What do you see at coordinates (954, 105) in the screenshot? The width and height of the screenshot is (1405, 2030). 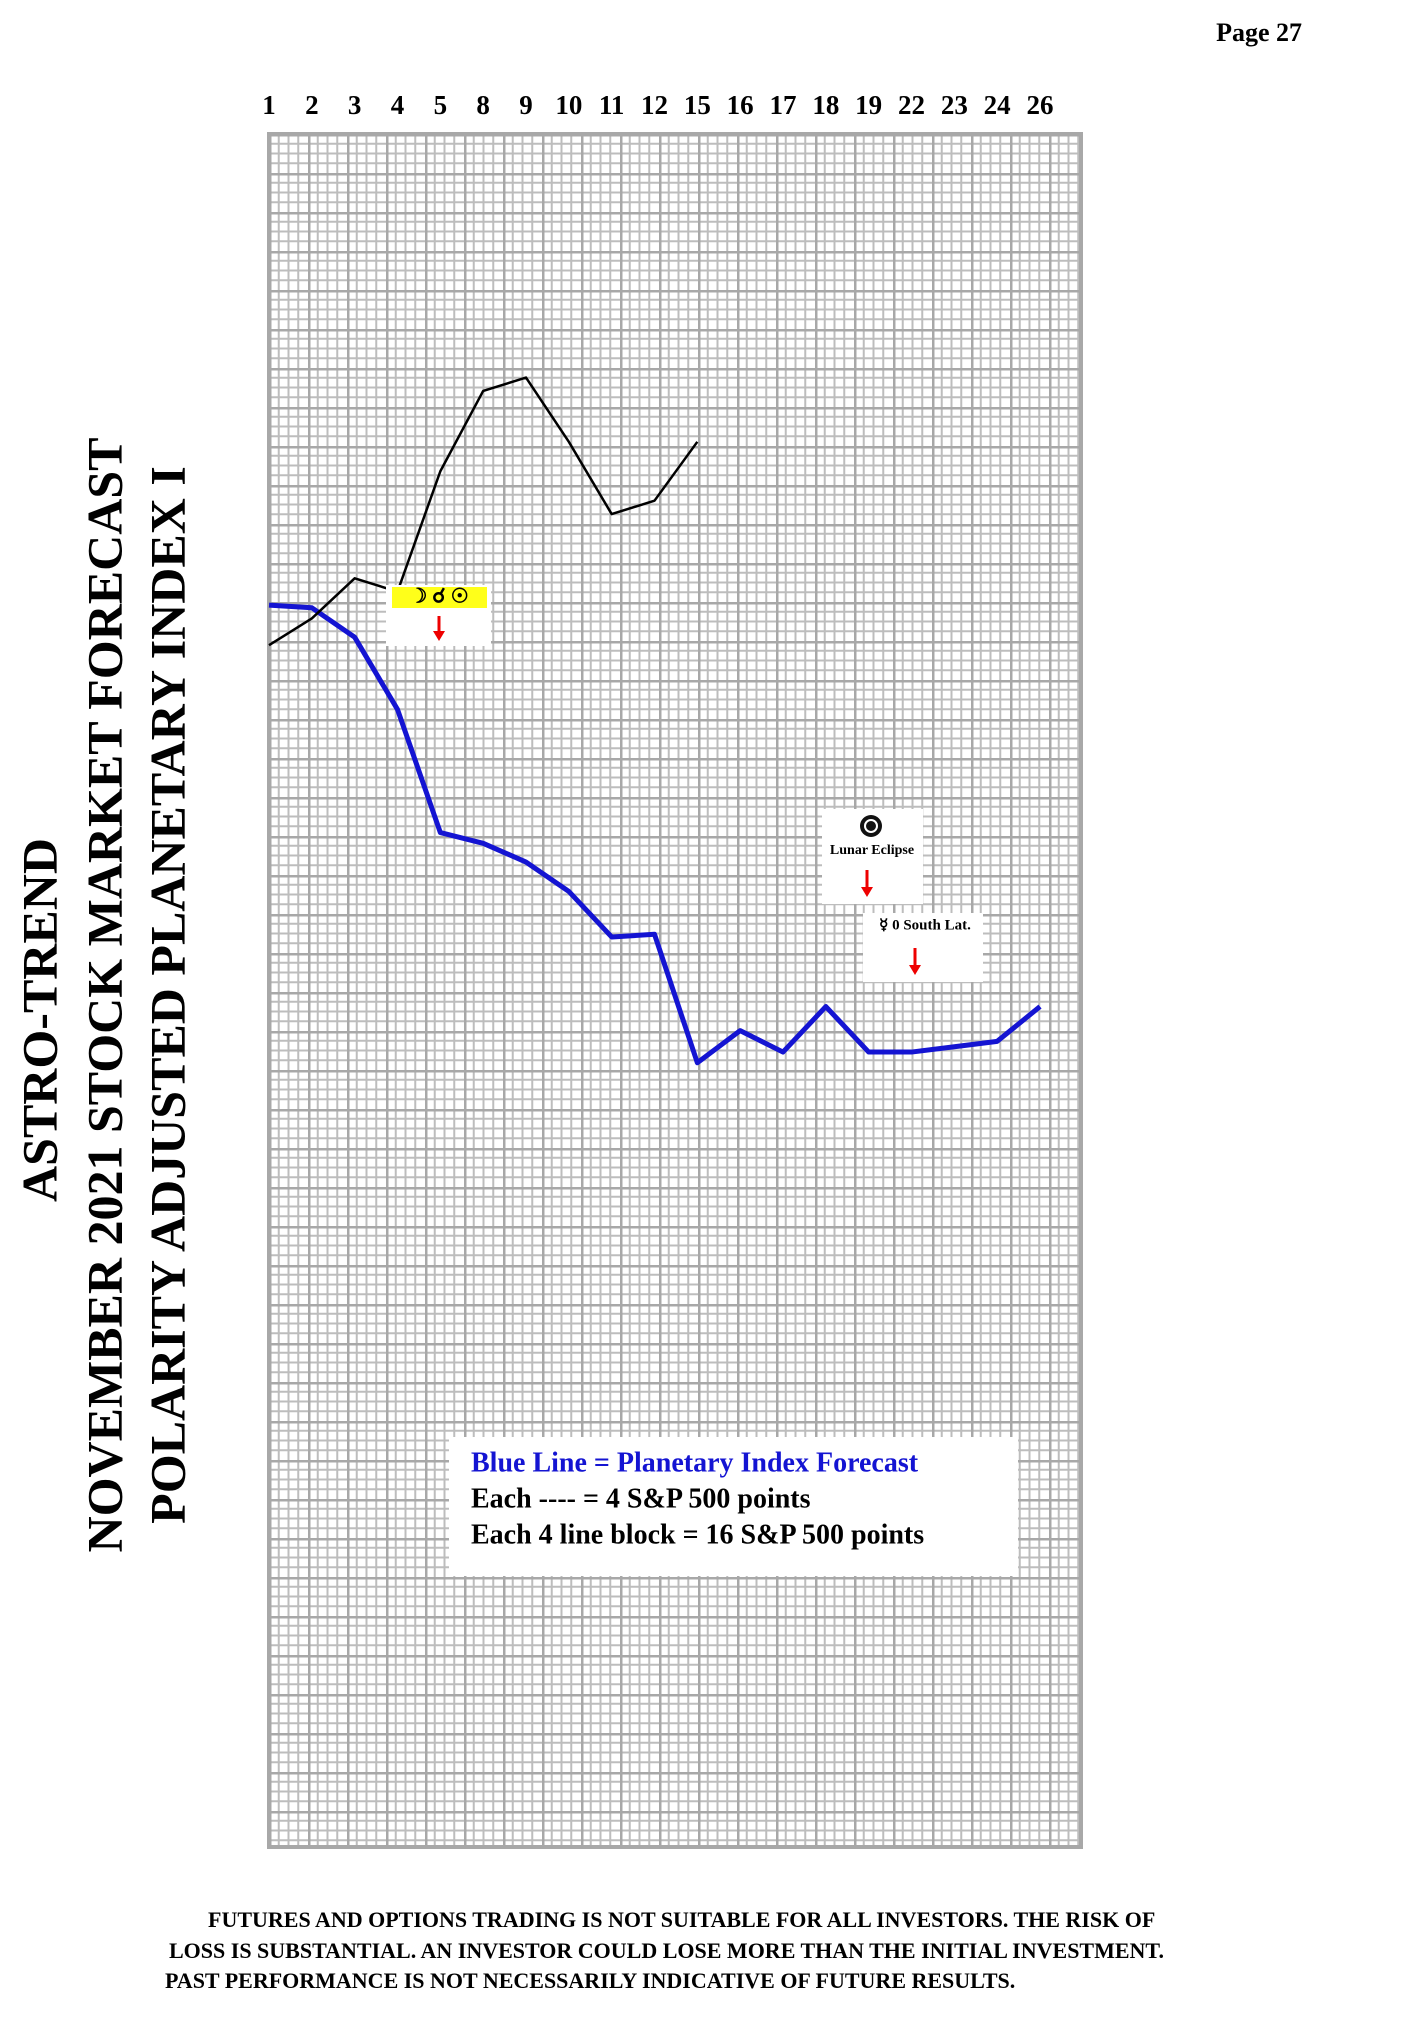 I see `x-tick-label: 23` at bounding box center [954, 105].